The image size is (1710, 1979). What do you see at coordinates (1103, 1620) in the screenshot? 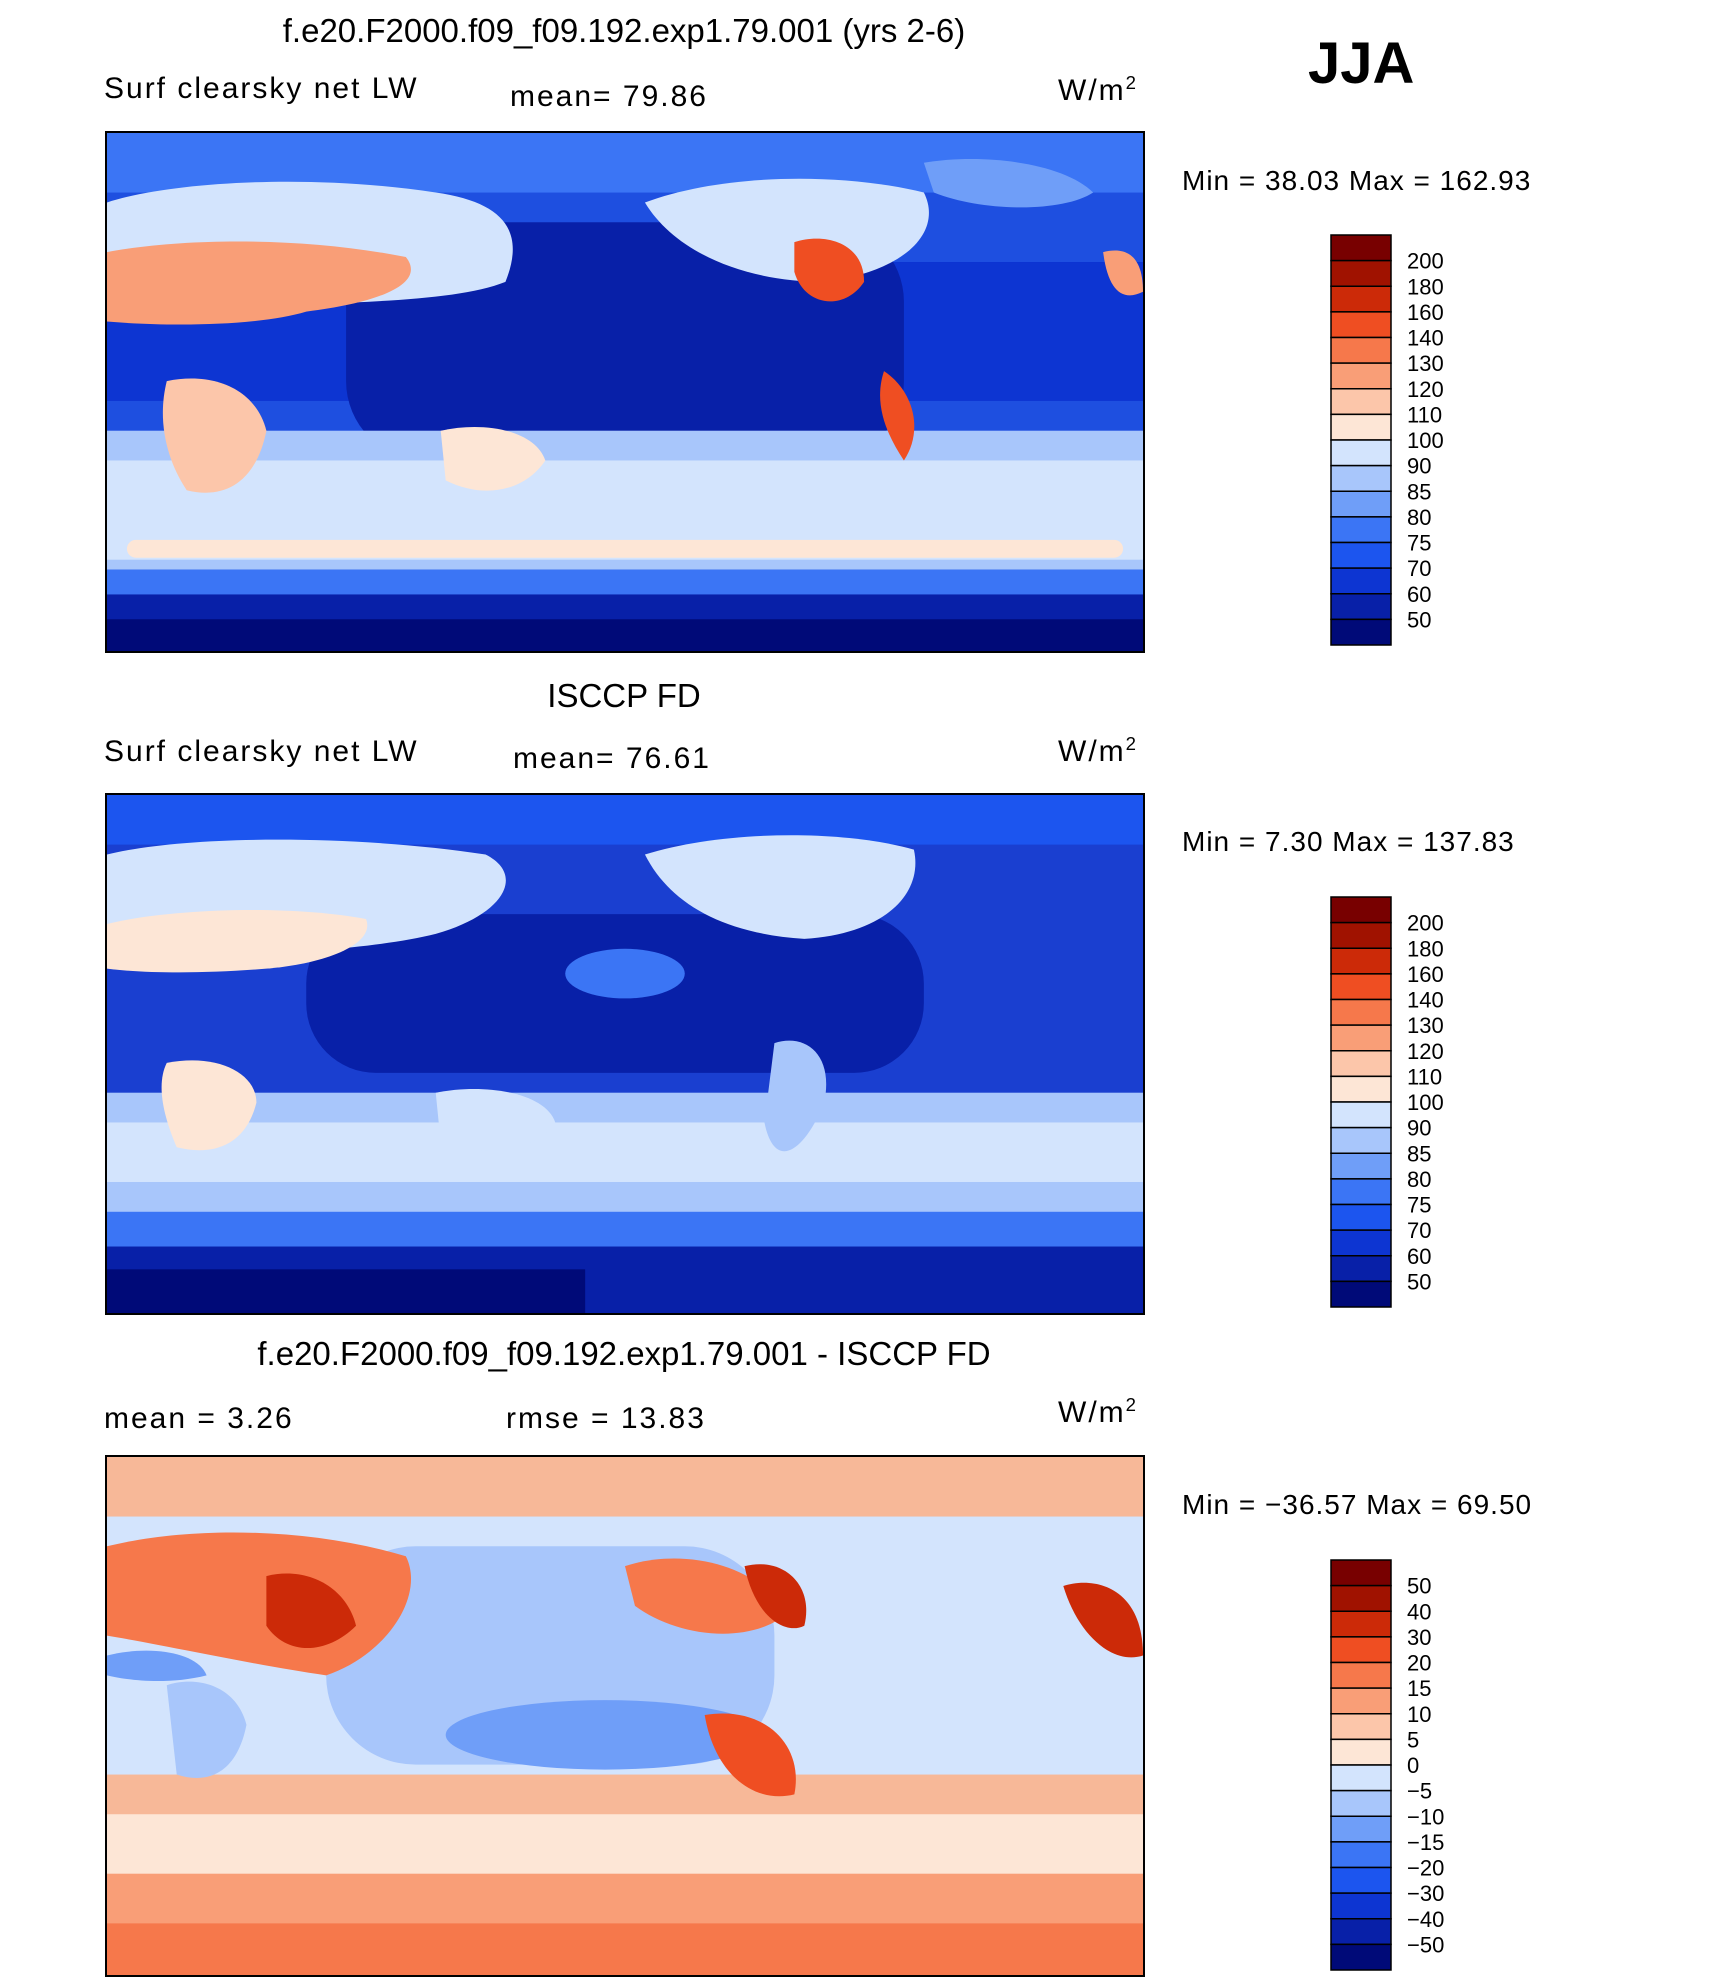
I see `panel-3-east-atlantic` at bounding box center [1103, 1620].